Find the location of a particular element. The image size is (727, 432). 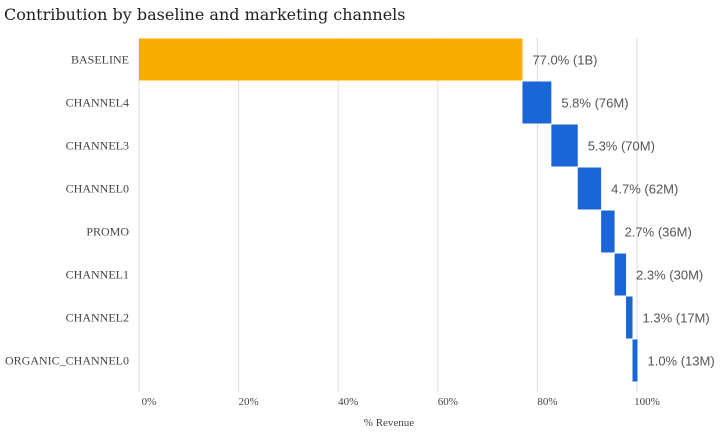

x-axis-label: % Revenue is located at coordinates (389, 423).